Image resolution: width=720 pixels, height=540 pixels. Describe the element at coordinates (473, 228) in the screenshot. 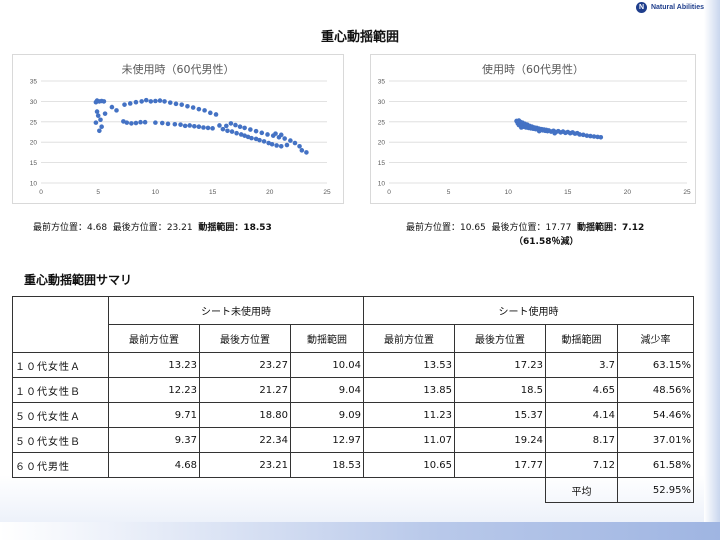

I see `caption-front-value: 10.65` at that location.